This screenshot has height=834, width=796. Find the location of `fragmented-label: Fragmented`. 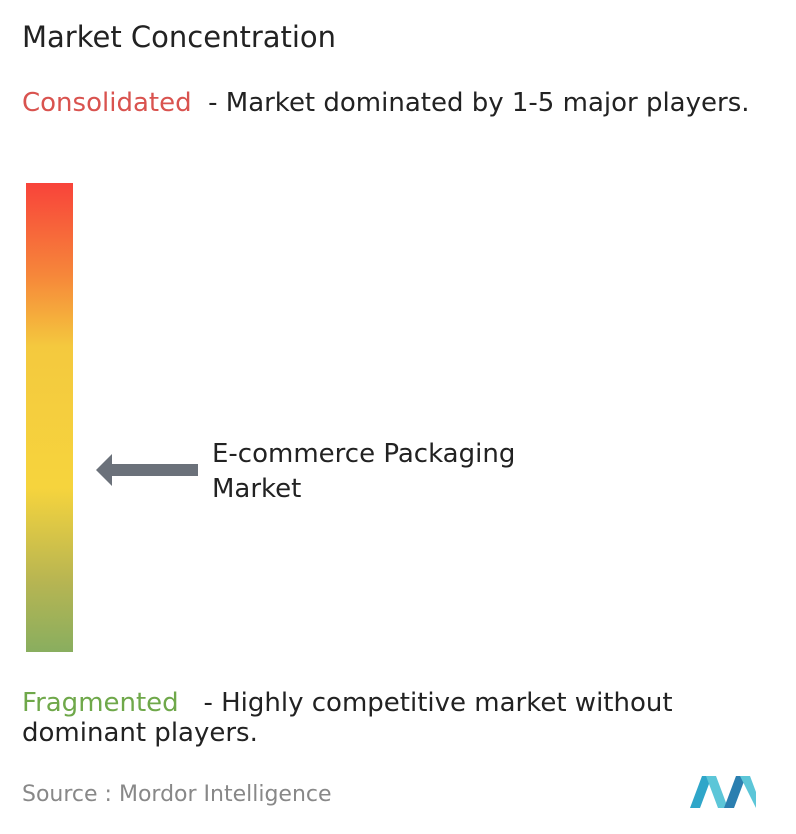

fragmented-label: Fragmented is located at coordinates (100, 703).